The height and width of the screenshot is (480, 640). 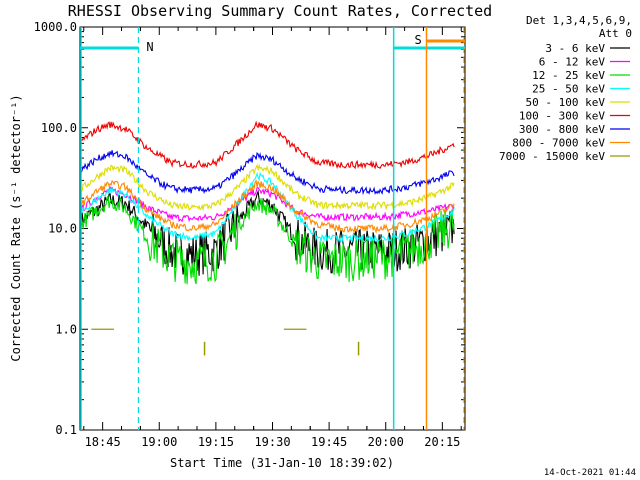 I want to click on x-tick-label: 18:45, so click(x=103, y=442).